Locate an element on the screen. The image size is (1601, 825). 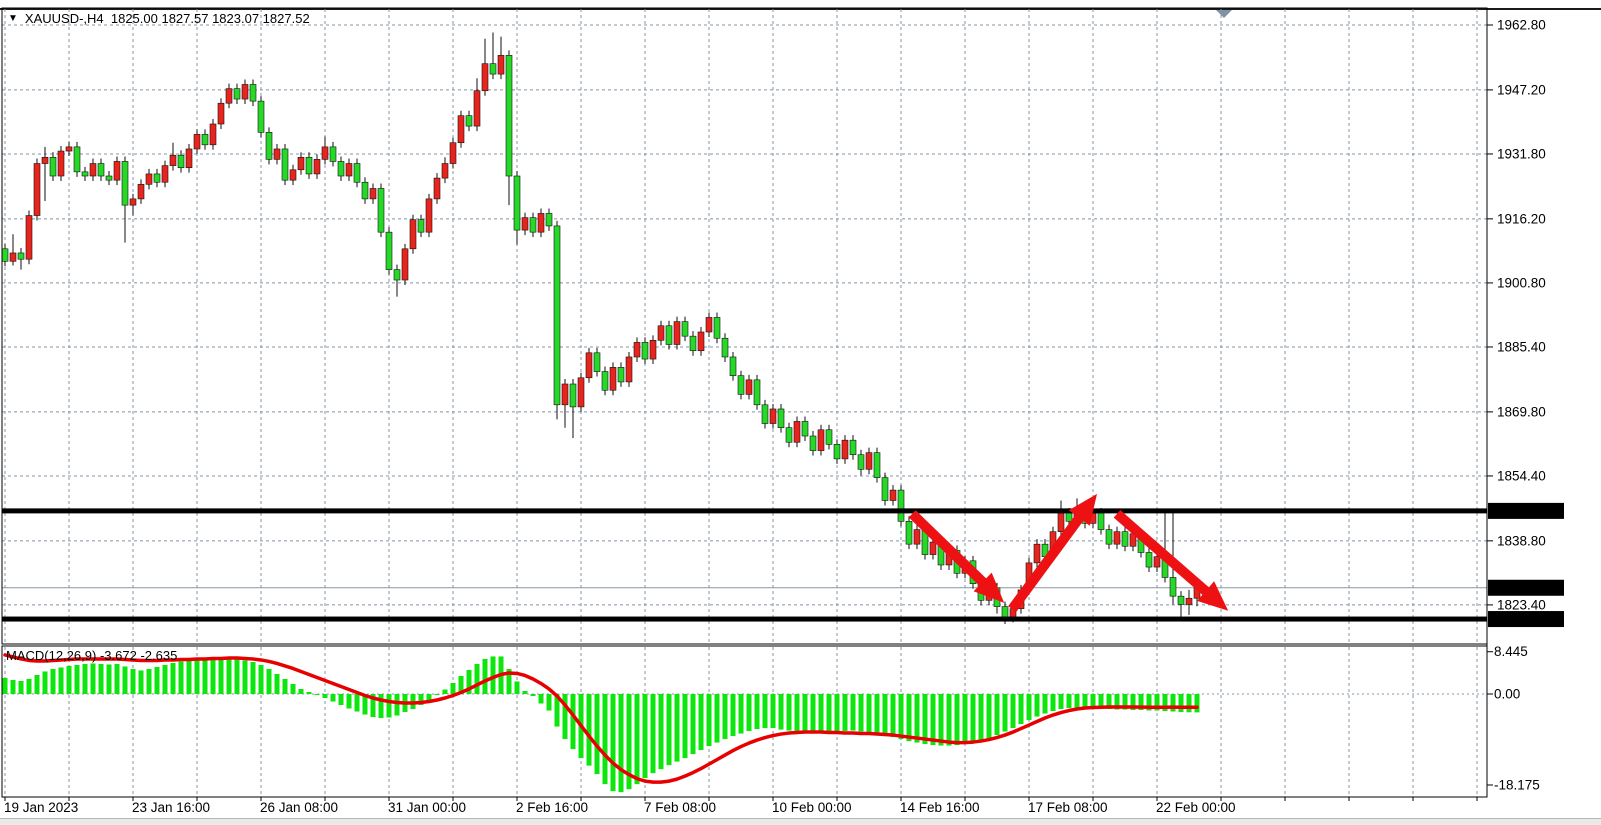
time-axis-label: 23 Jan 16:00 is located at coordinates (171, 807).